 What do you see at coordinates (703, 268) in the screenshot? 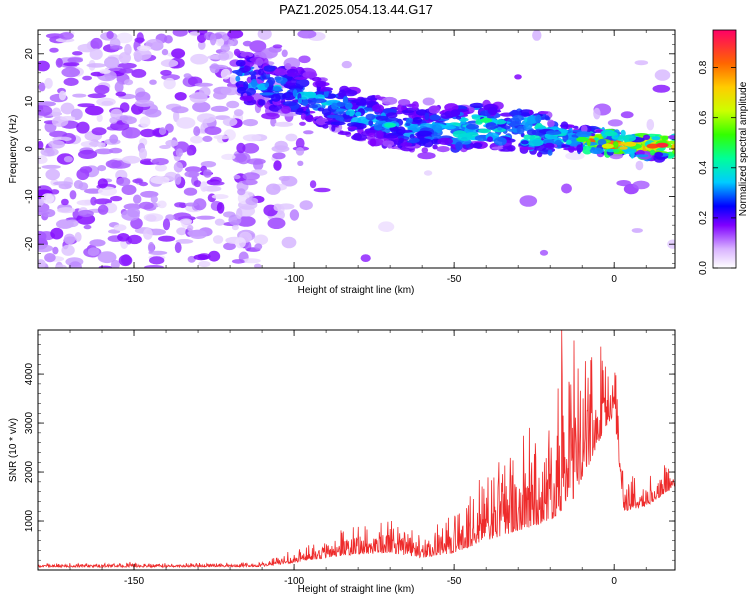
I see `colorbar-tick-label: 0.0` at bounding box center [703, 268].